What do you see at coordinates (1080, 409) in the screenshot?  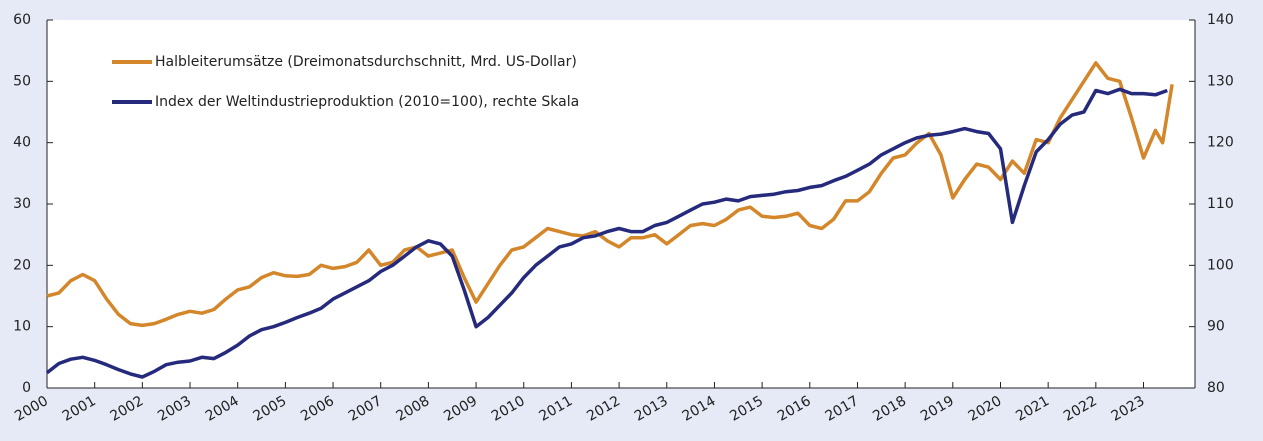 I see `x-tick-label: 2022` at bounding box center [1080, 409].